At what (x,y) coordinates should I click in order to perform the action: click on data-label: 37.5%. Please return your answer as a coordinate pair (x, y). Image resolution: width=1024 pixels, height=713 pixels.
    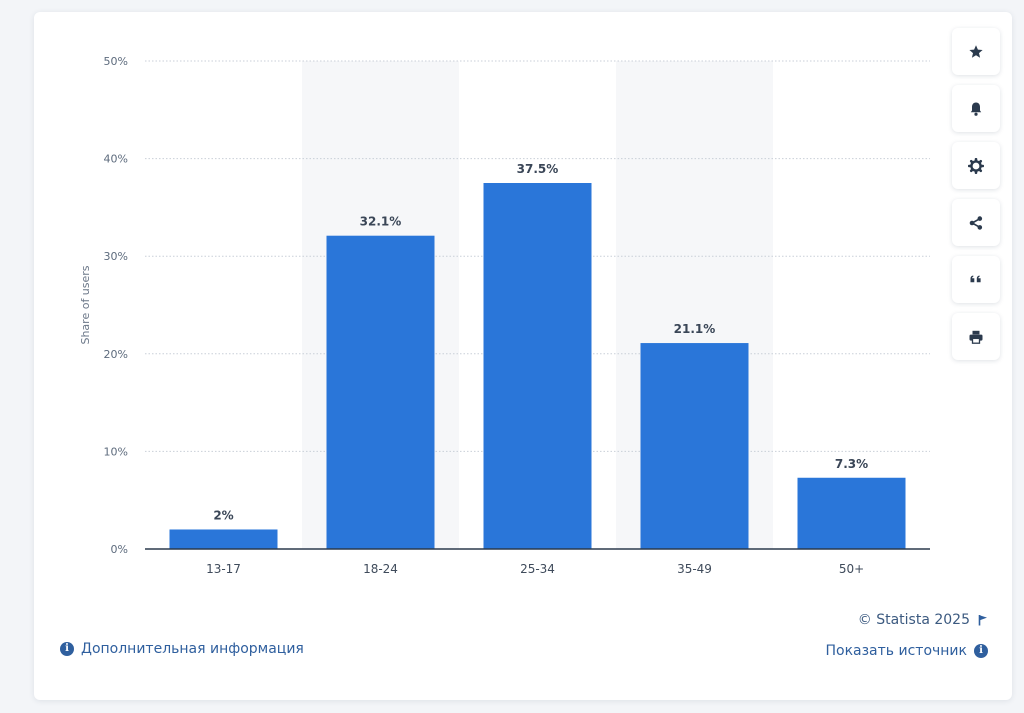
    Looking at the image, I should click on (538, 169).